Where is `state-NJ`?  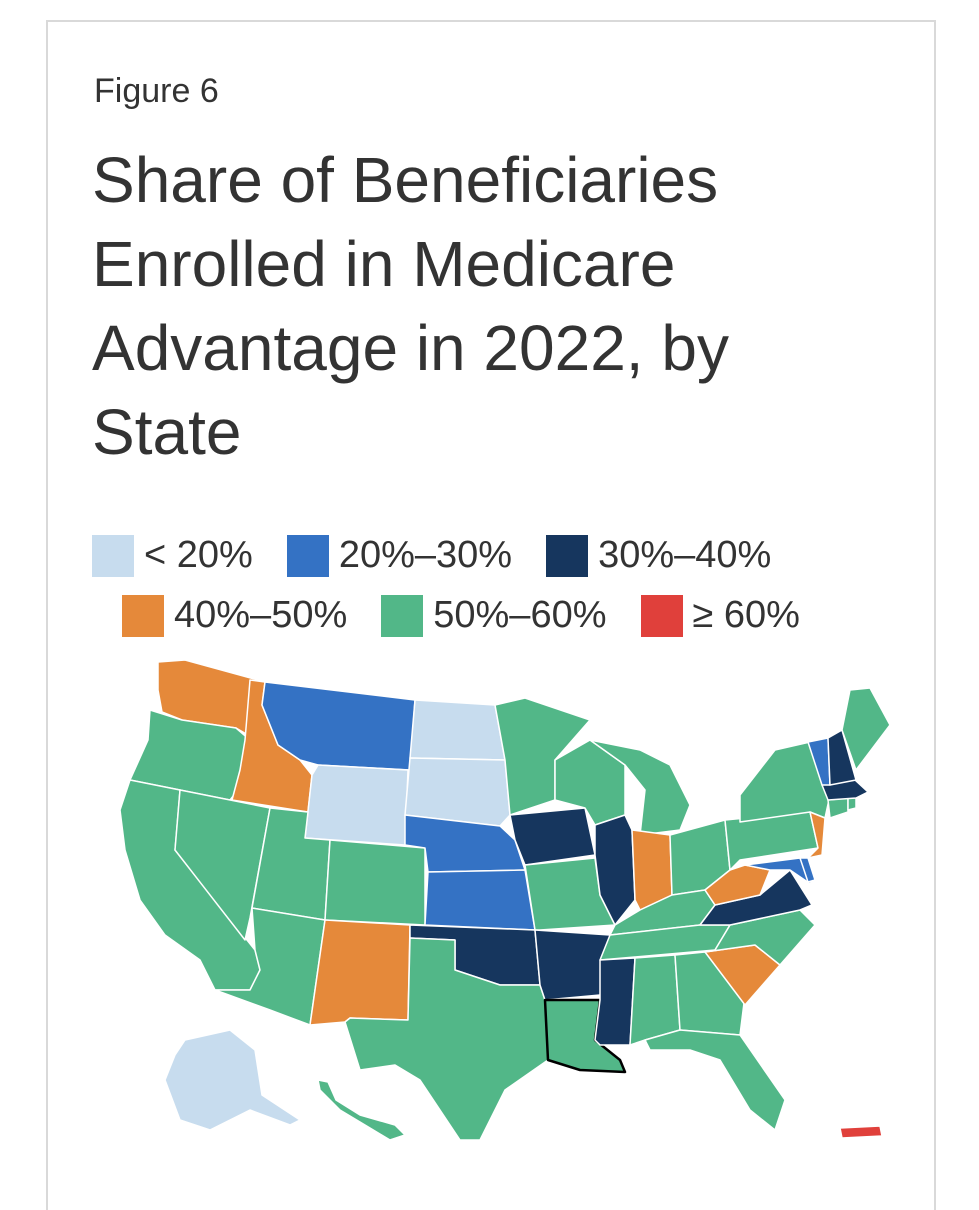 state-NJ is located at coordinates (816, 835).